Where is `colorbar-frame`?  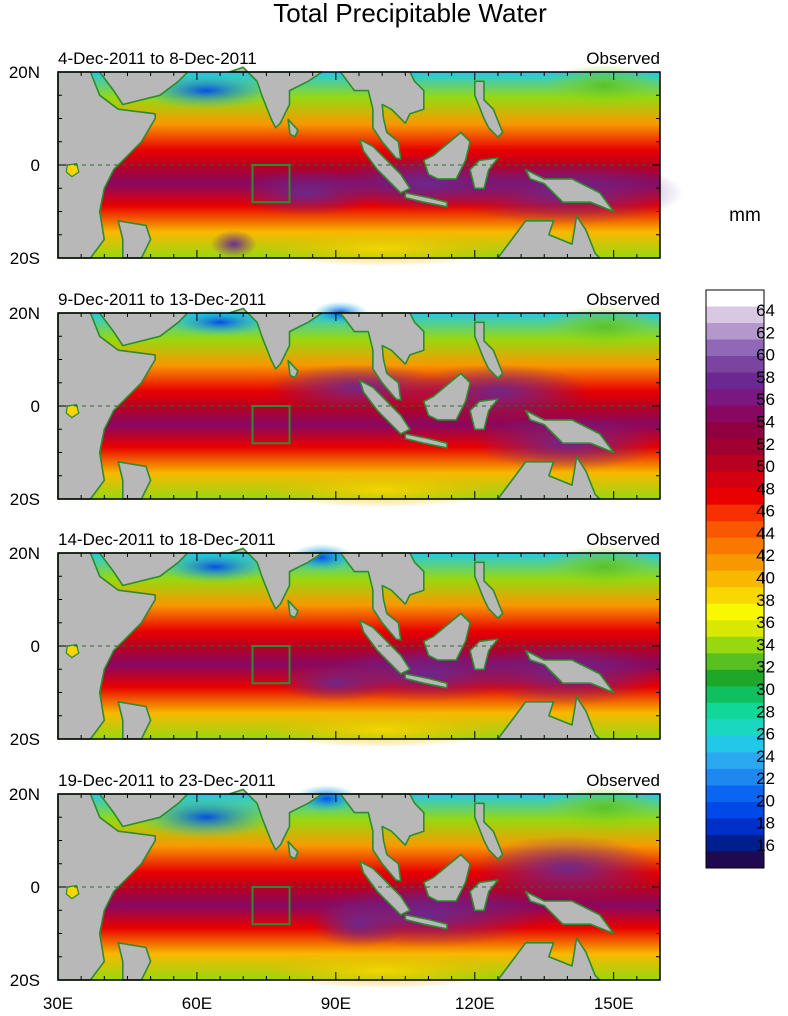 colorbar-frame is located at coordinates (735, 579).